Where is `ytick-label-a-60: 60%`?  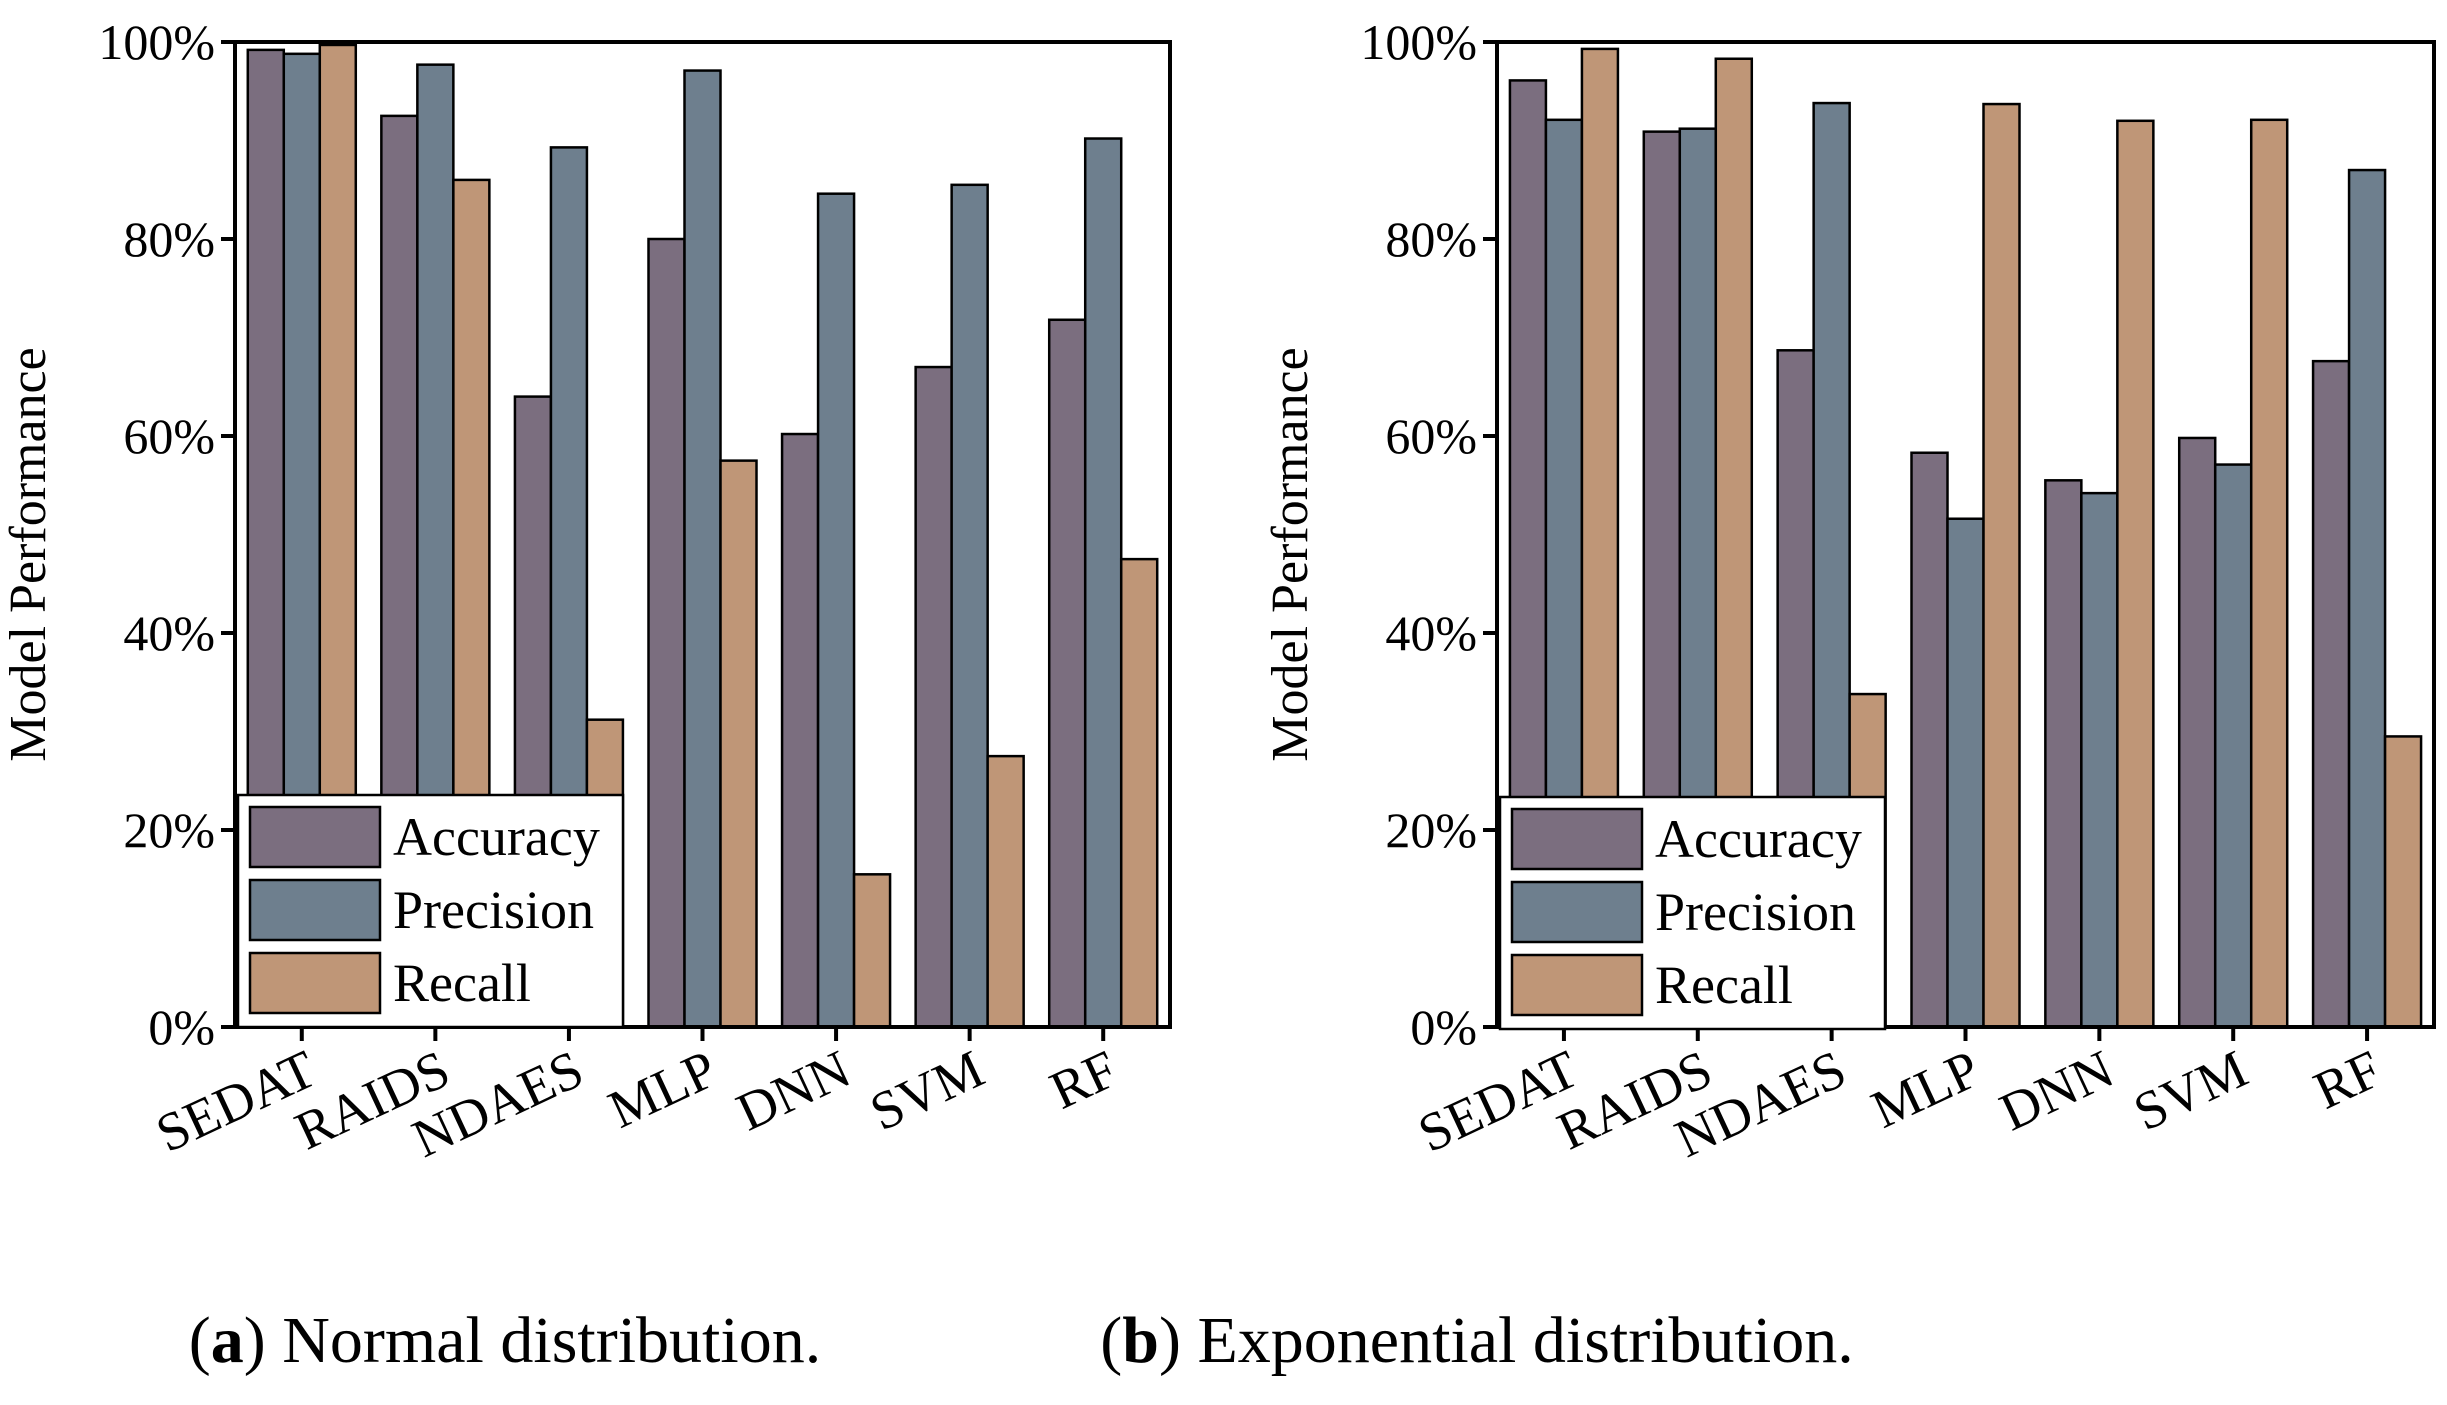
ytick-label-a-60: 60% is located at coordinates (169, 436).